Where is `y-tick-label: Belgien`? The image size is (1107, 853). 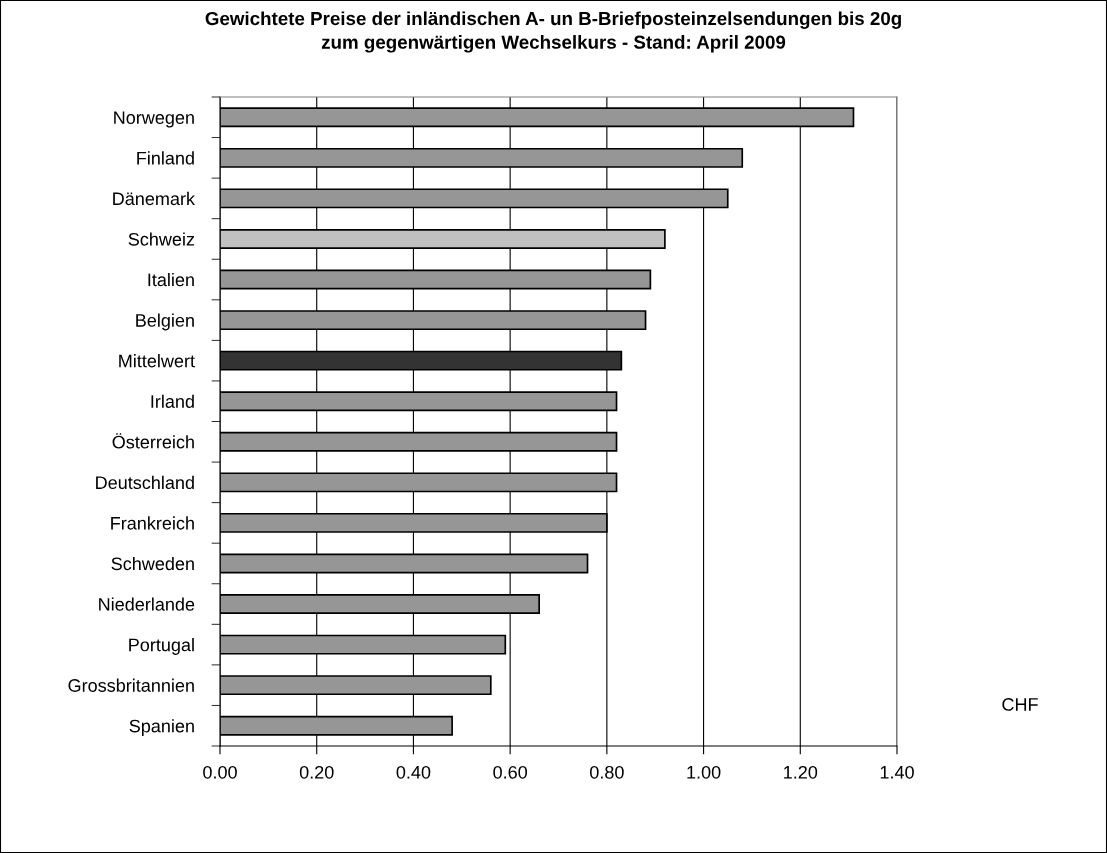 y-tick-label: Belgien is located at coordinates (165, 322).